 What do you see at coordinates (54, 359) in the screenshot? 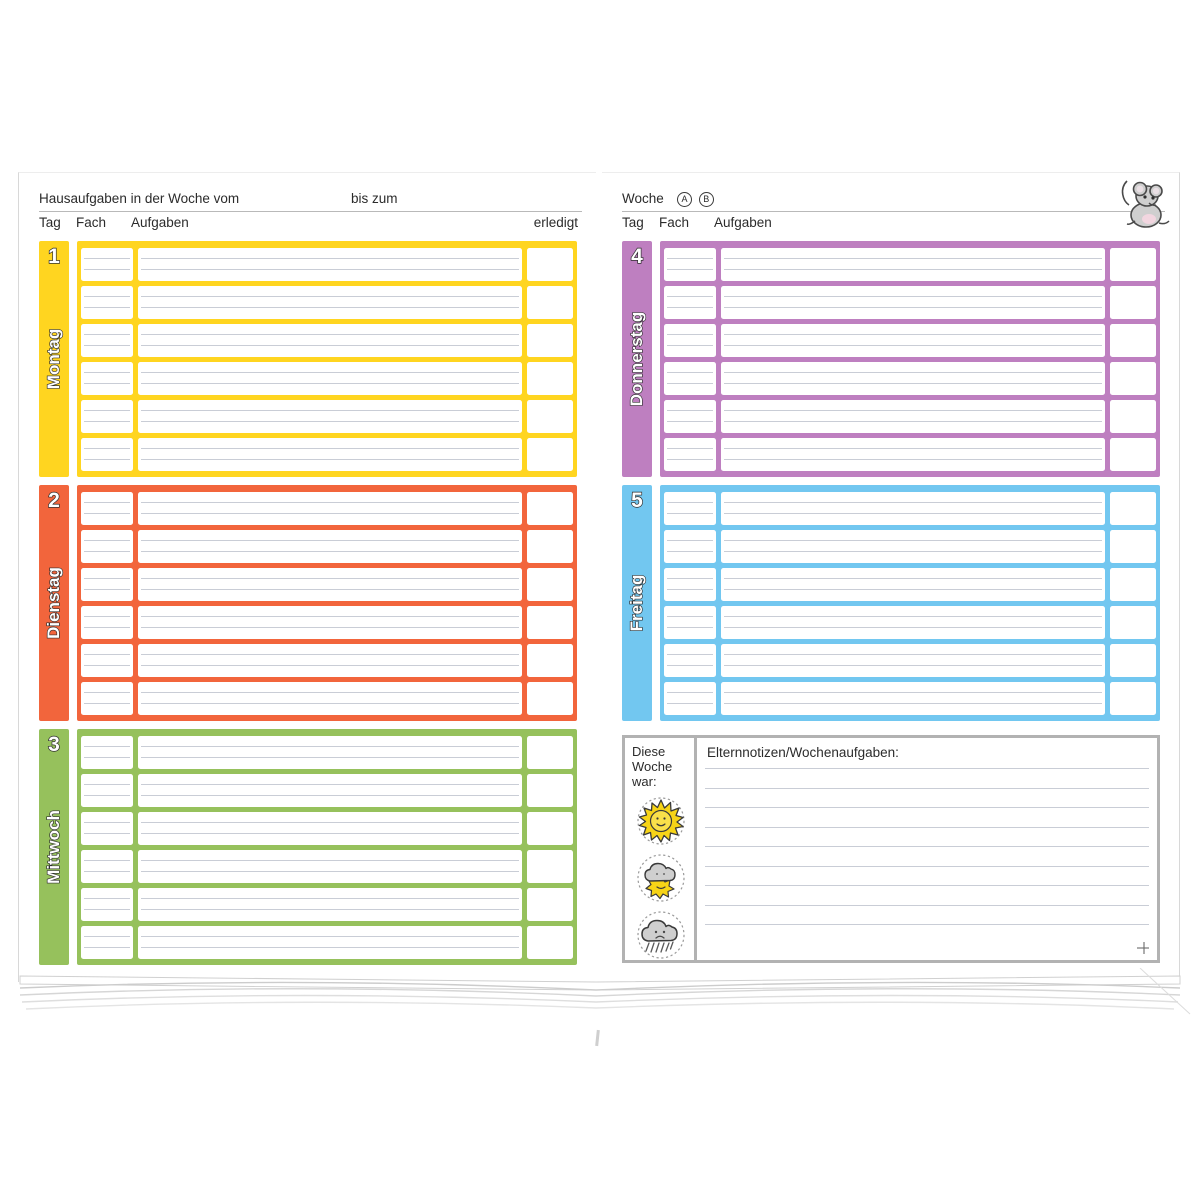
I see `day-tab-montag: 1 Montag` at bounding box center [54, 359].